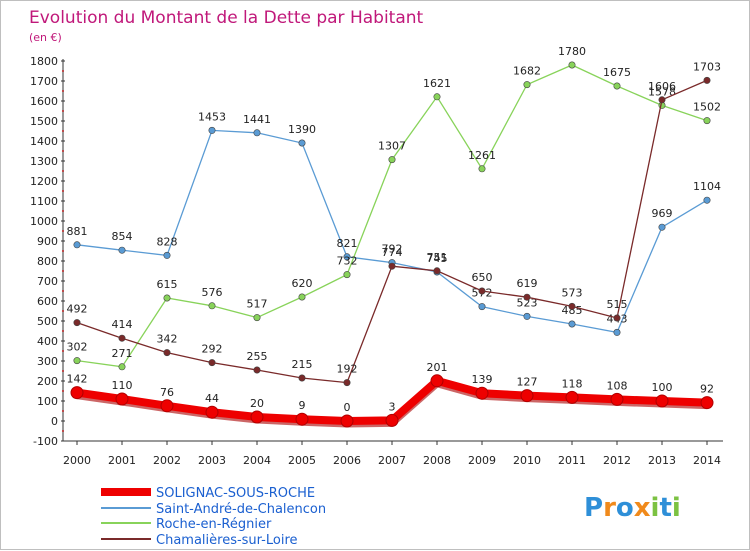 The image size is (750, 551). I want to click on y-tick-label: 0, so click(54, 421).